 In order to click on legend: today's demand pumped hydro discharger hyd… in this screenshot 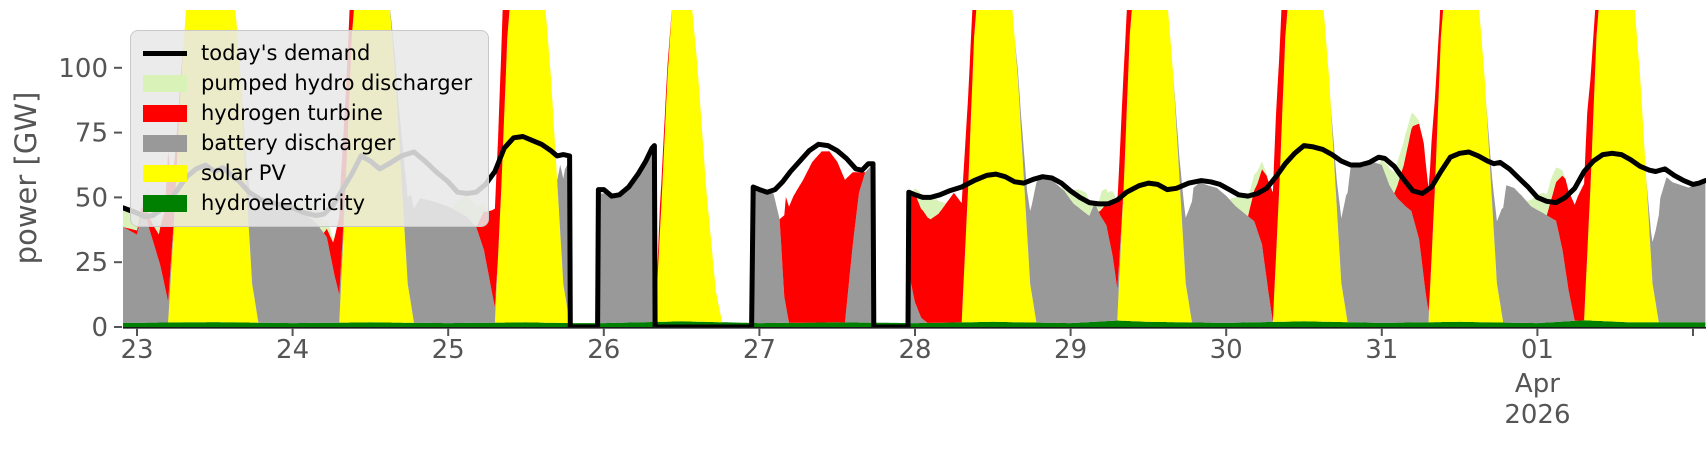, I will do `click(310, 128)`.